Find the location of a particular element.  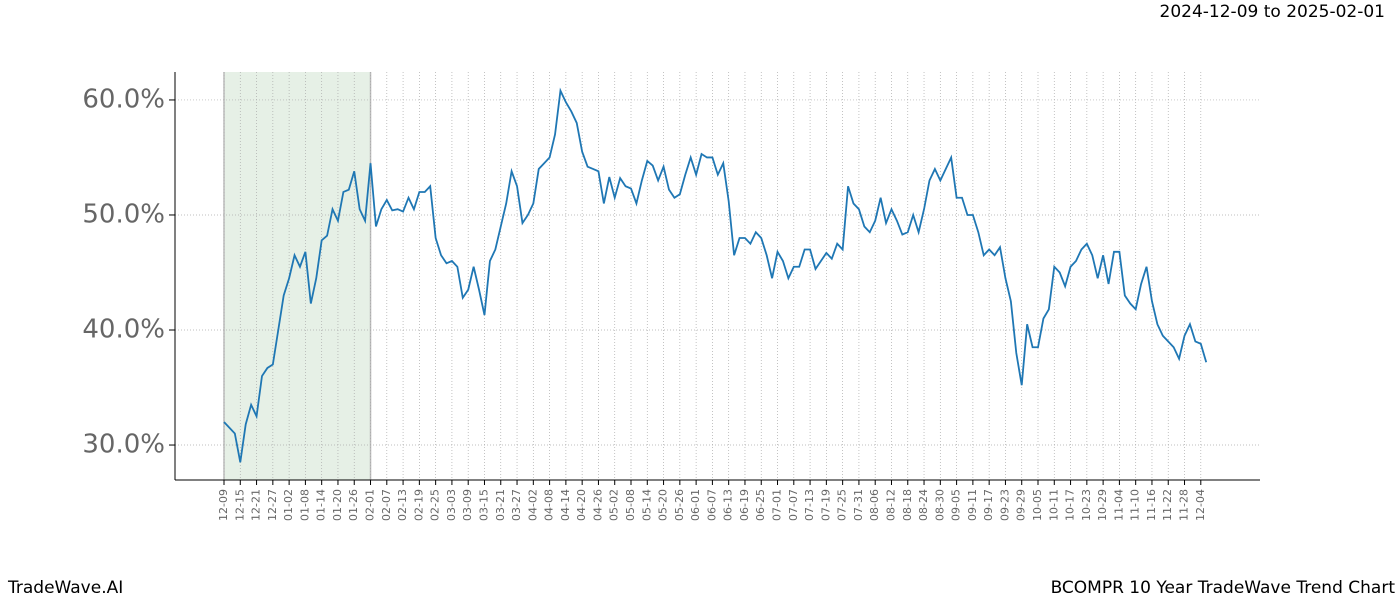

x-tick-label: 08-06 is located at coordinates (874, 505).